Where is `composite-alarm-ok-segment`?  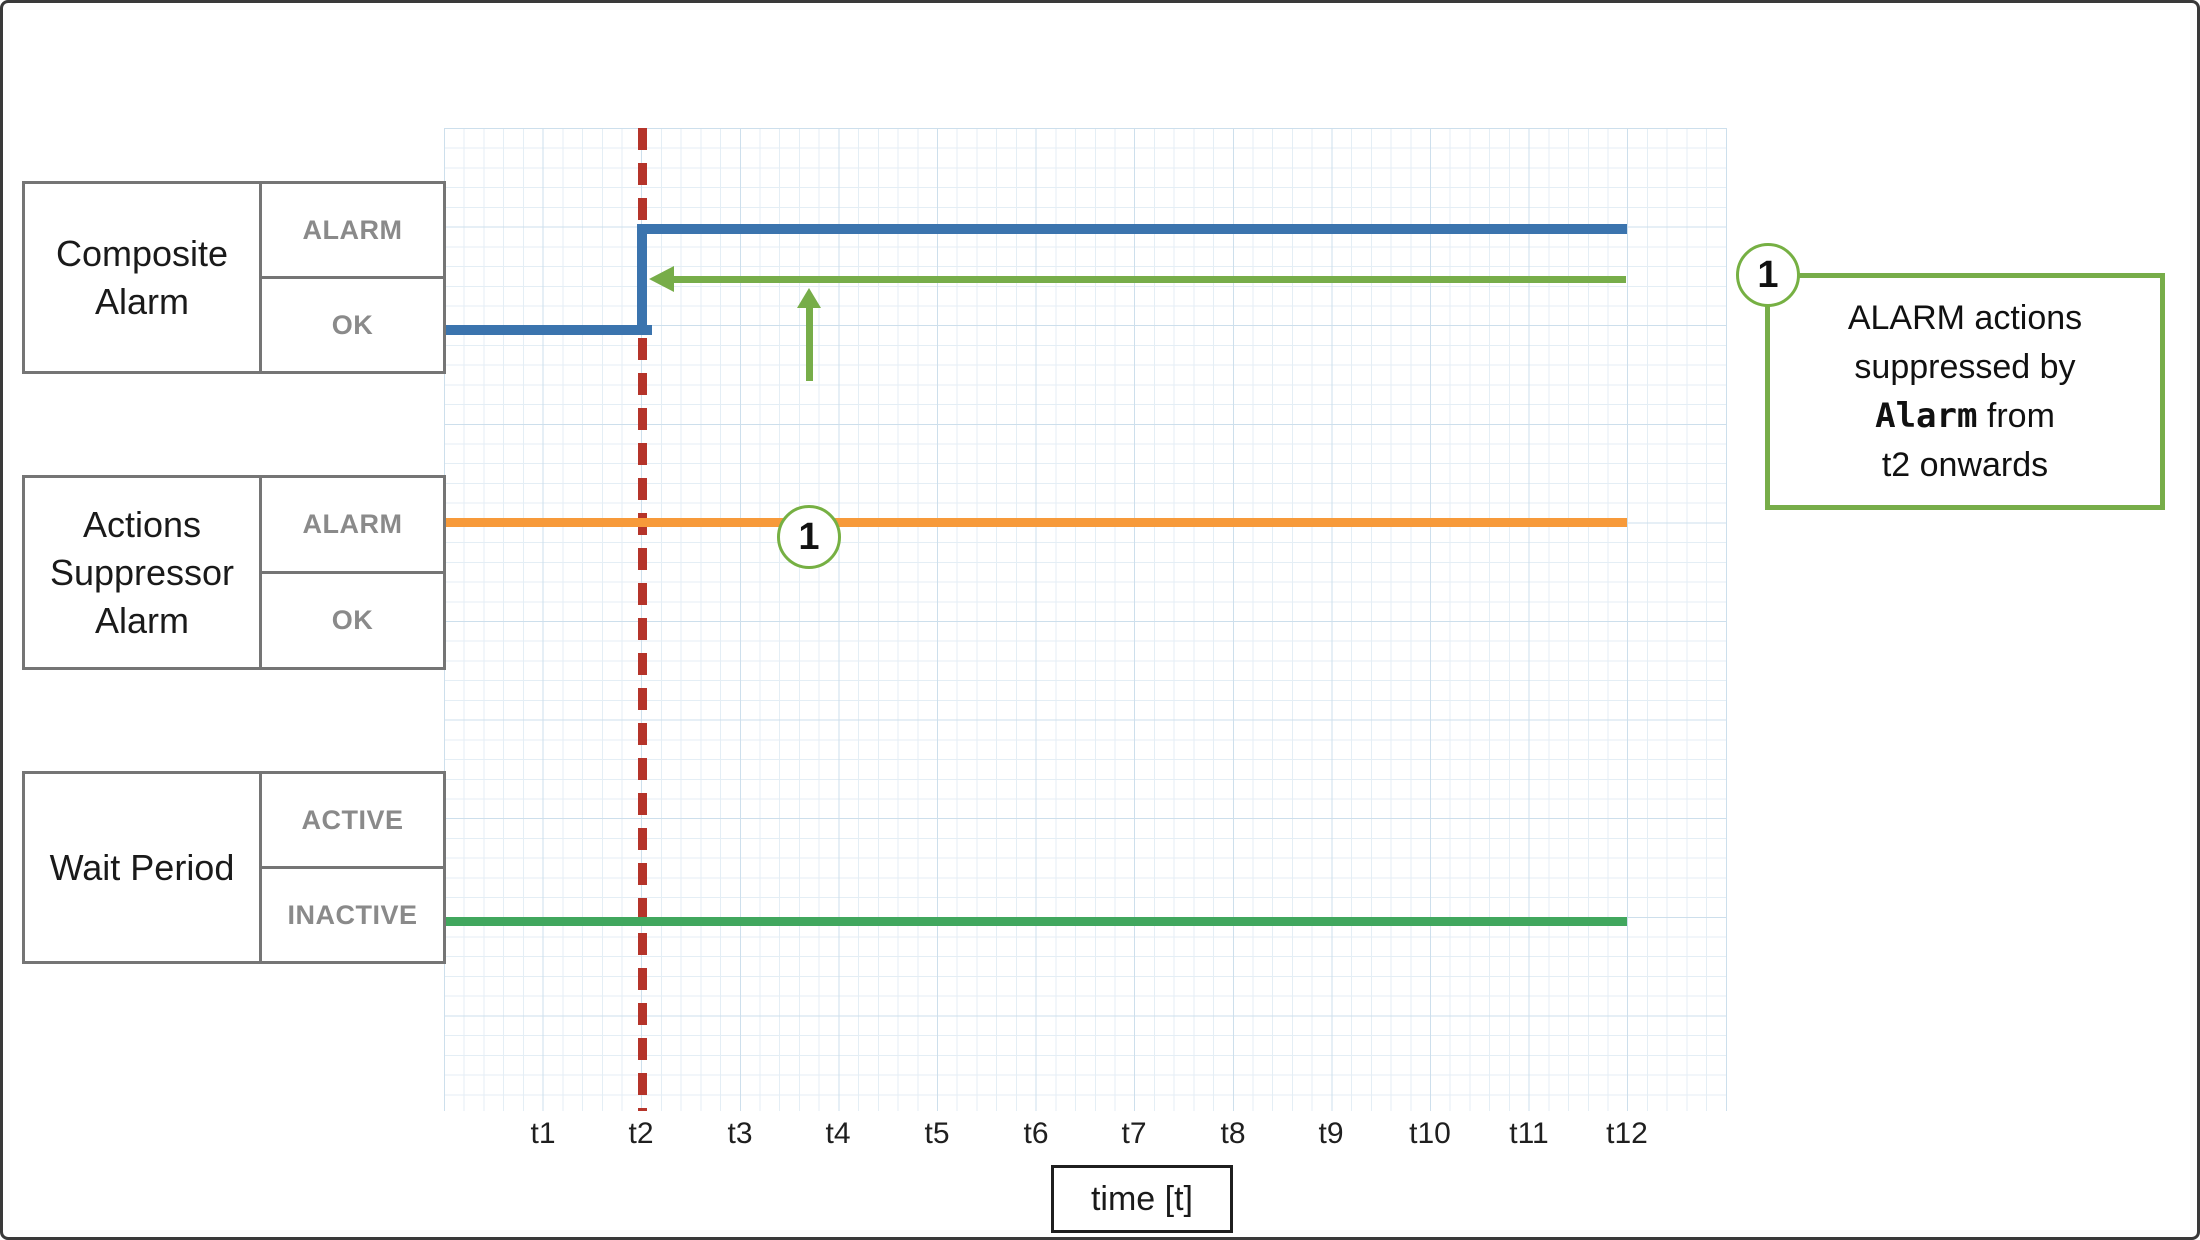
composite-alarm-ok-segment is located at coordinates (548, 330).